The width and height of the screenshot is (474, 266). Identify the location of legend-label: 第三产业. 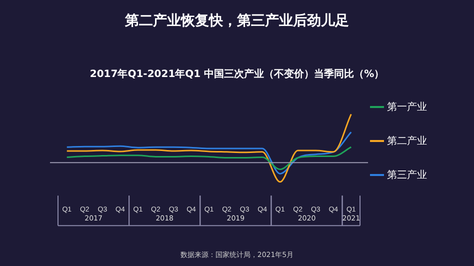
(407, 175).